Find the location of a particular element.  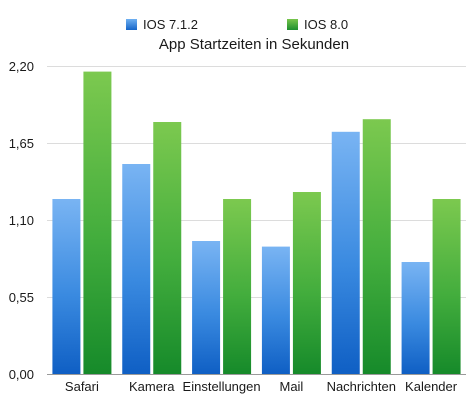

legend-label-series-2: IOS 8.0 is located at coordinates (326, 24).